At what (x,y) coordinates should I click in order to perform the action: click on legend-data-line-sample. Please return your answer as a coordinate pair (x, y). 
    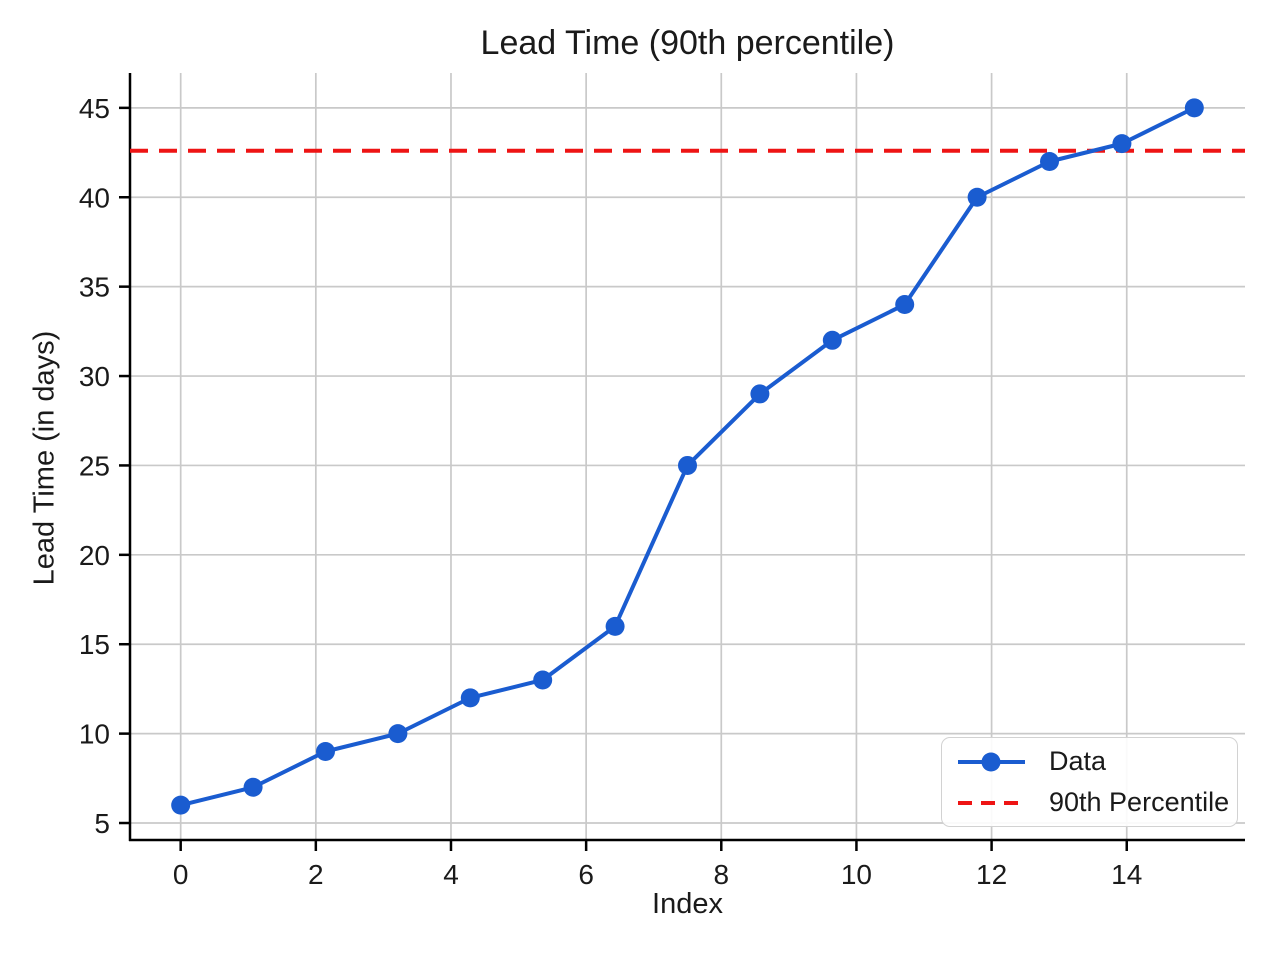
    Looking at the image, I should click on (991, 761).